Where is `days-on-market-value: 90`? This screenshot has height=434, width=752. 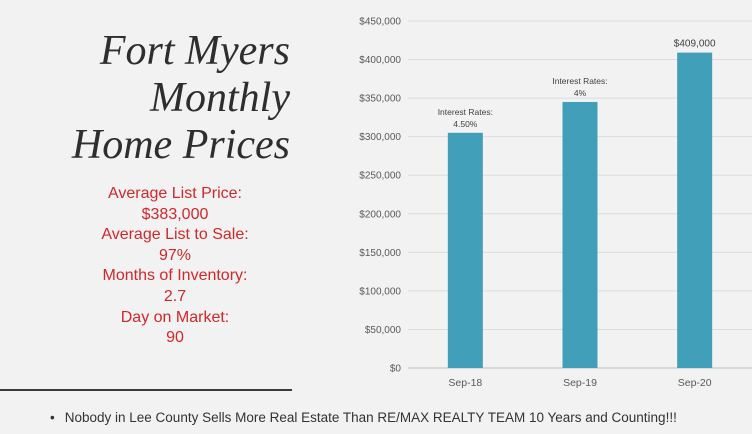 days-on-market-value: 90 is located at coordinates (175, 338).